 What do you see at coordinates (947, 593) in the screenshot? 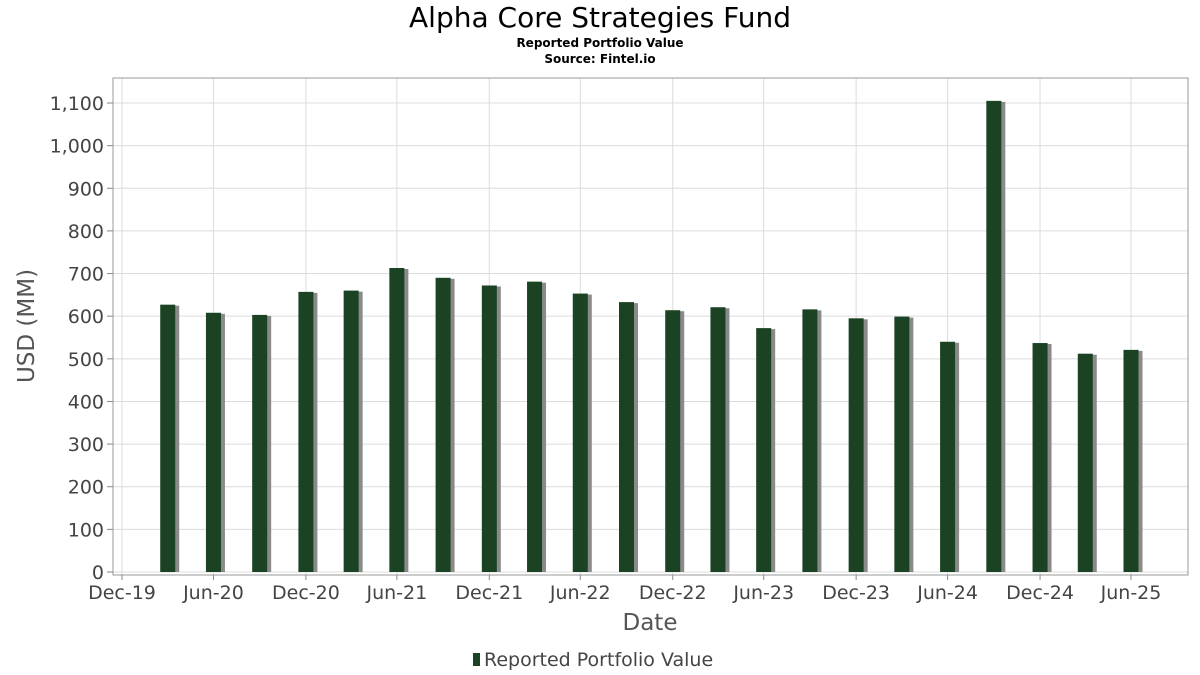
I see `x-tick-label: Jun-24` at bounding box center [947, 593].